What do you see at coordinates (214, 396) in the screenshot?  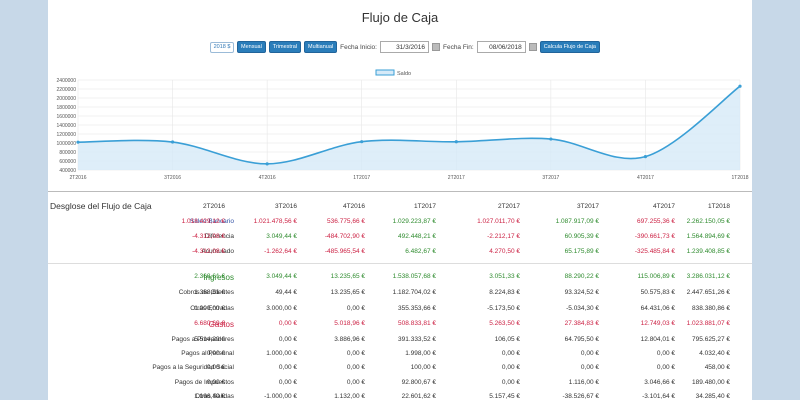 I see `row-label: Otras Salidas` at bounding box center [214, 396].